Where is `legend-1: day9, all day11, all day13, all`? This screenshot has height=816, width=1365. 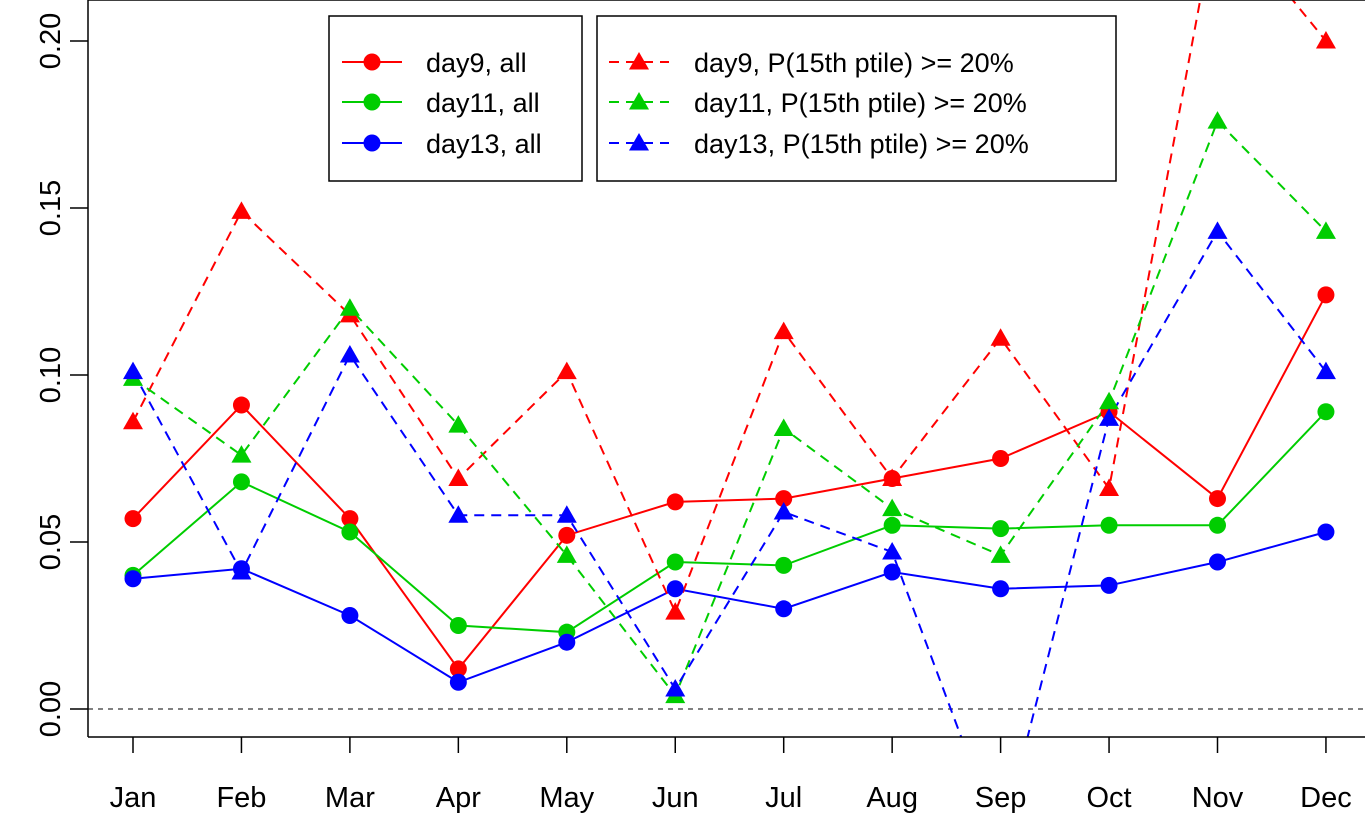
legend-1: day9, all day11, all day13, all is located at coordinates (455, 98).